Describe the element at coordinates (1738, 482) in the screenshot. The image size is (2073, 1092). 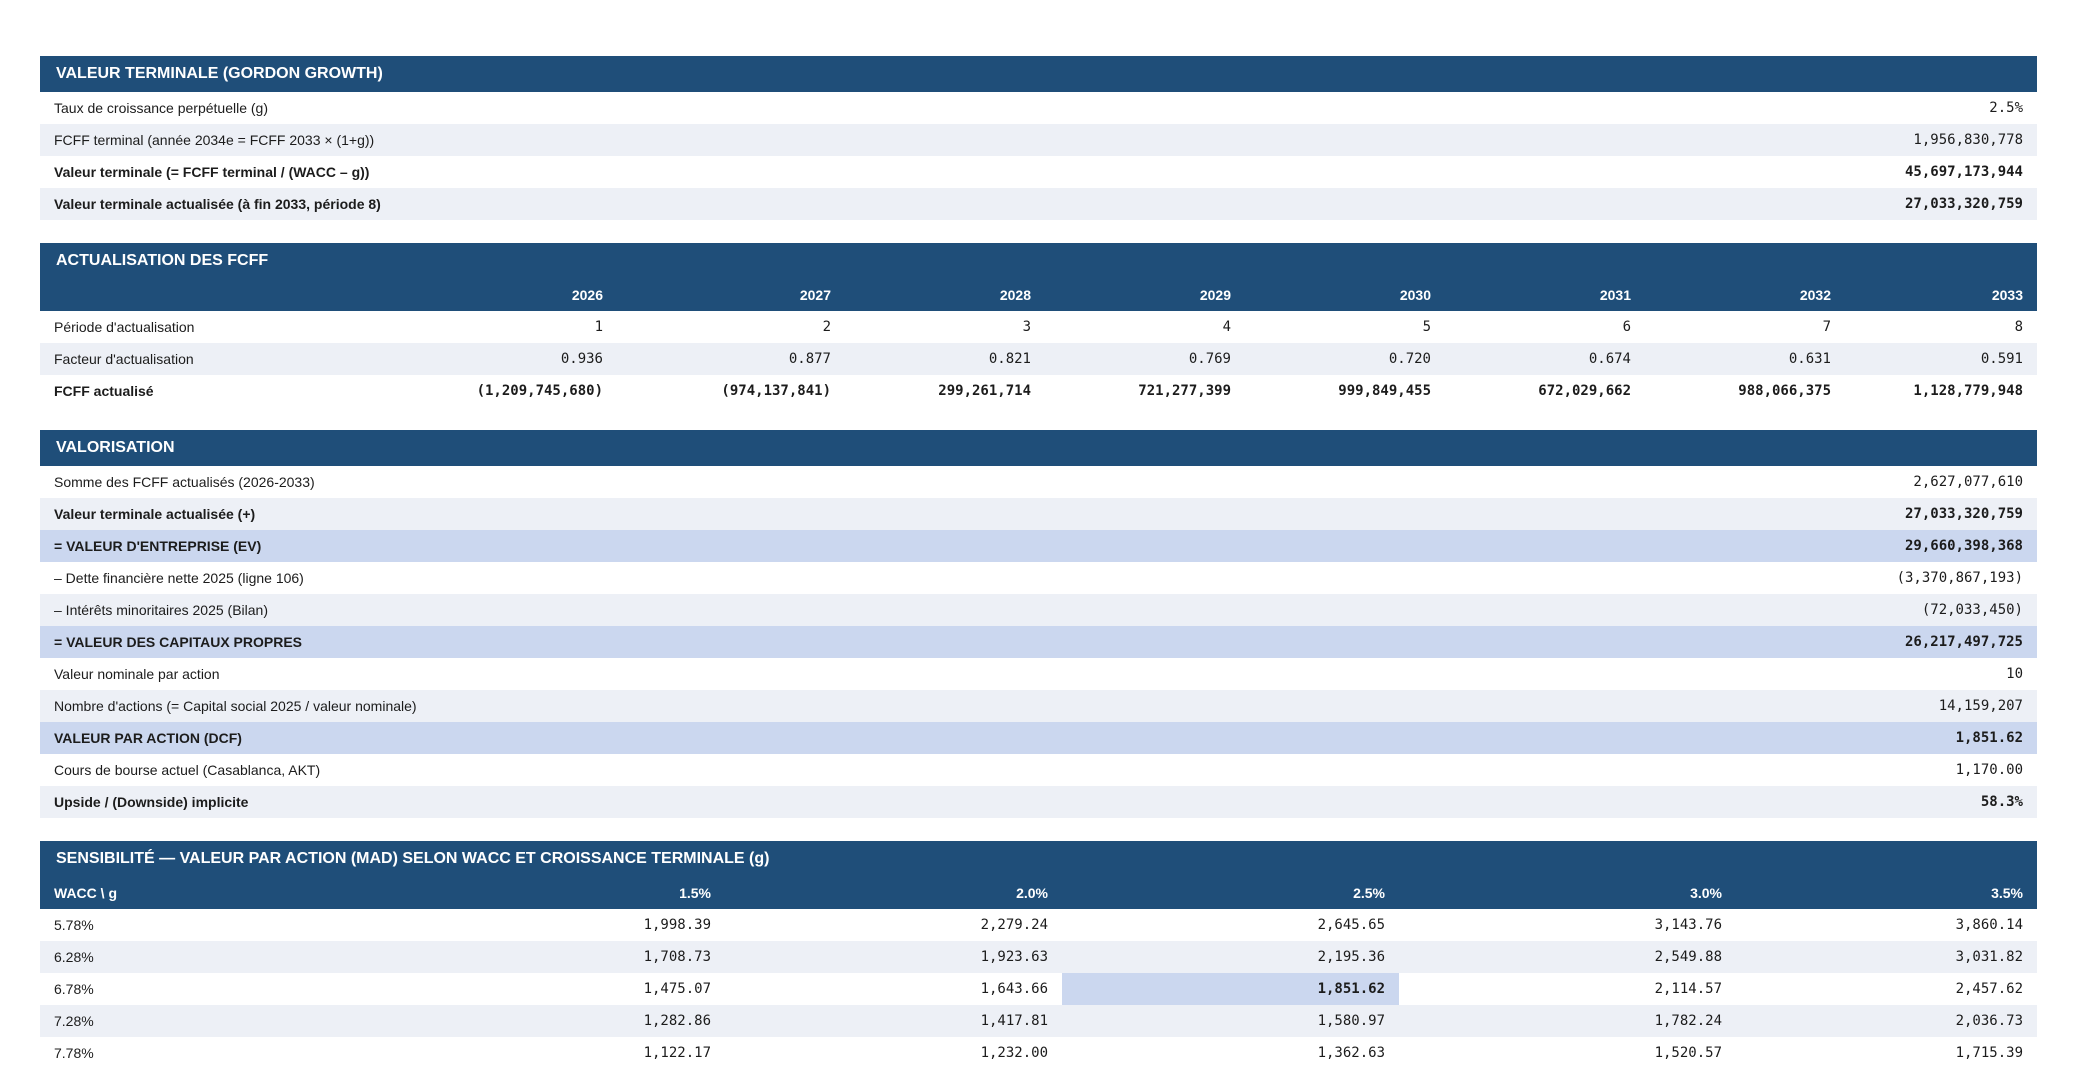
I see `row-value: 2,627,077,610` at that location.